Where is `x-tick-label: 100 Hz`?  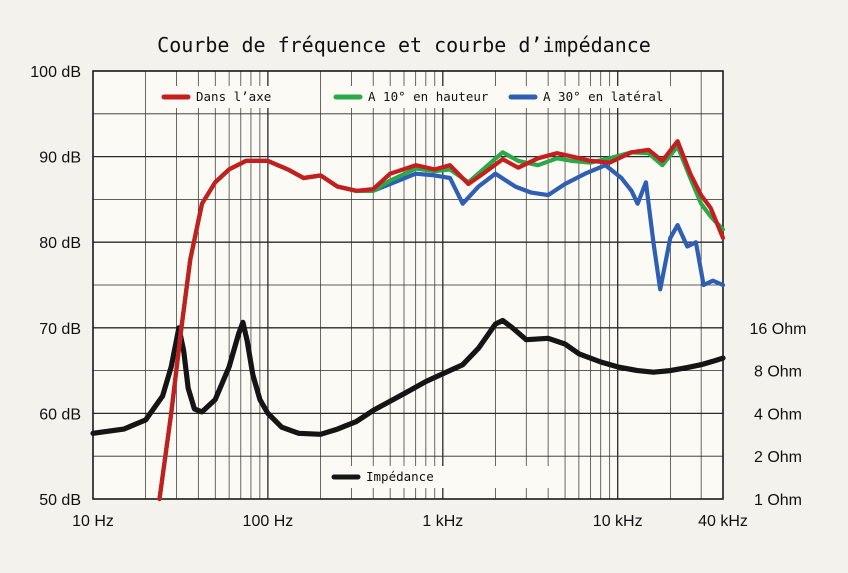
x-tick-label: 100 Hz is located at coordinates (268, 521).